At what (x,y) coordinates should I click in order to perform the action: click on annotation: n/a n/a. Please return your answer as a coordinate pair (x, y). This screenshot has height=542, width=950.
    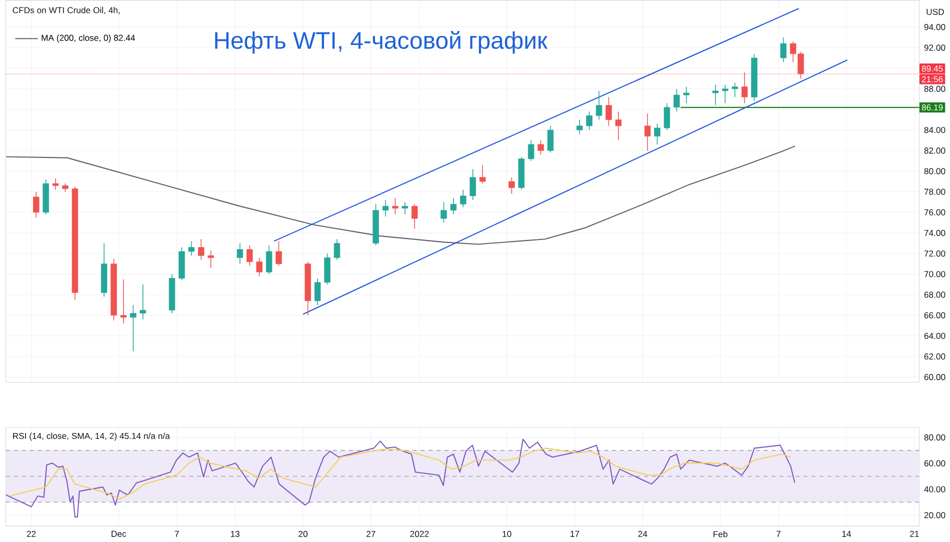
    Looking at the image, I should click on (157, 436).